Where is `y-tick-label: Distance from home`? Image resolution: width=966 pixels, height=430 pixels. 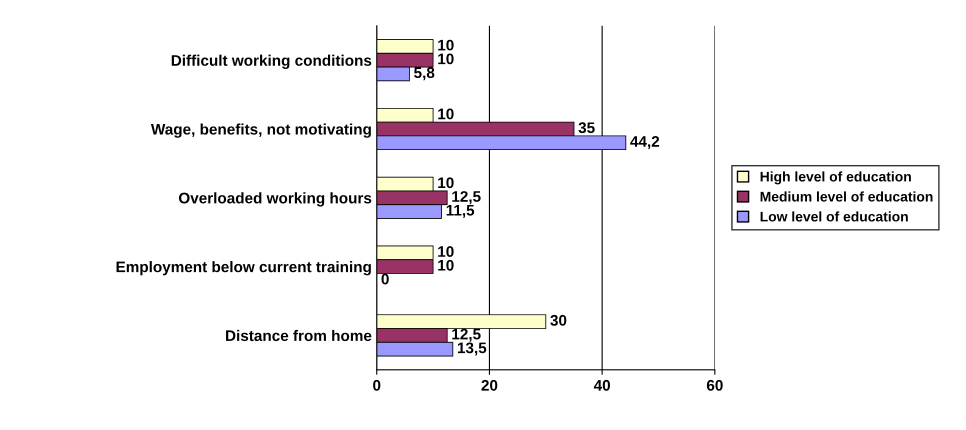 y-tick-label: Distance from home is located at coordinates (299, 336).